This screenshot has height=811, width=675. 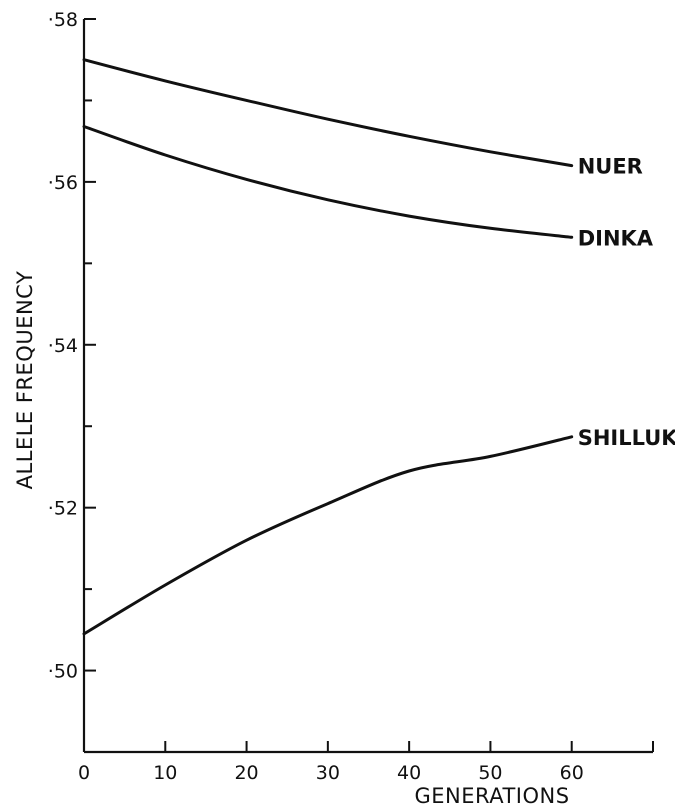 I want to click on series-label-nuer: NUER, so click(x=610, y=167).